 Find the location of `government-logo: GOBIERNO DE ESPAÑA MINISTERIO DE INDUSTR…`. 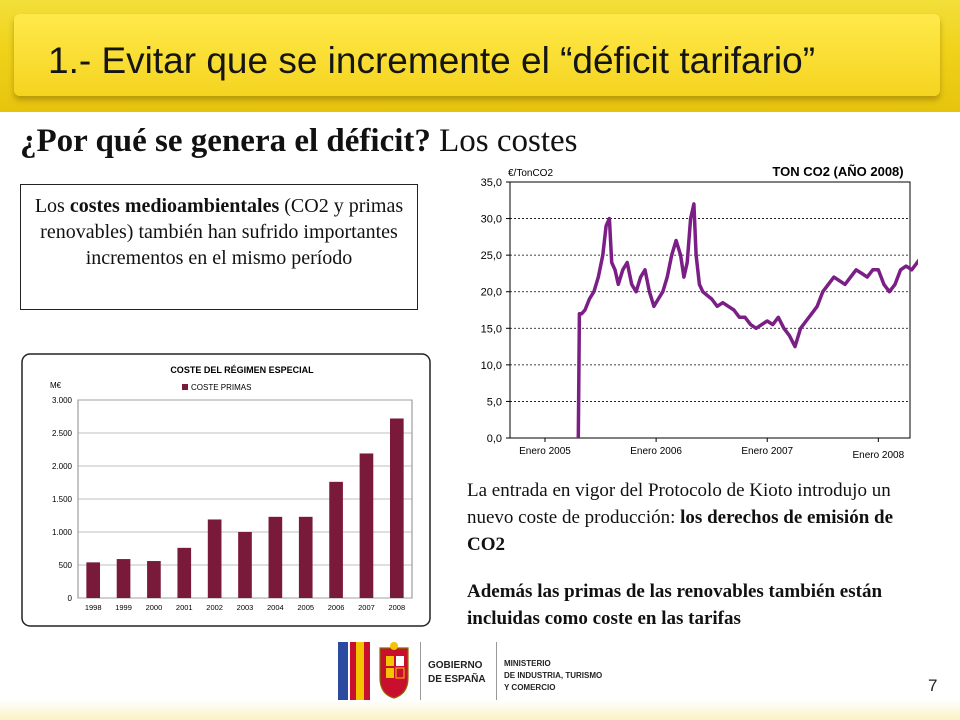

government-logo: GOBIERNO DE ESPAÑA MINISTERIO DE INDUSTR… is located at coordinates (480, 675).